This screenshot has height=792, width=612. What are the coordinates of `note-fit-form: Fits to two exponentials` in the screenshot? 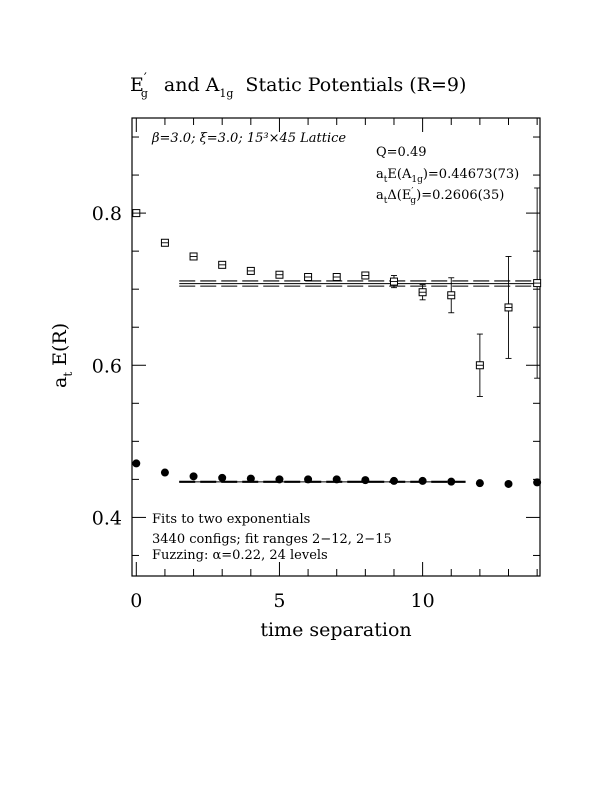 It's located at (231, 519).